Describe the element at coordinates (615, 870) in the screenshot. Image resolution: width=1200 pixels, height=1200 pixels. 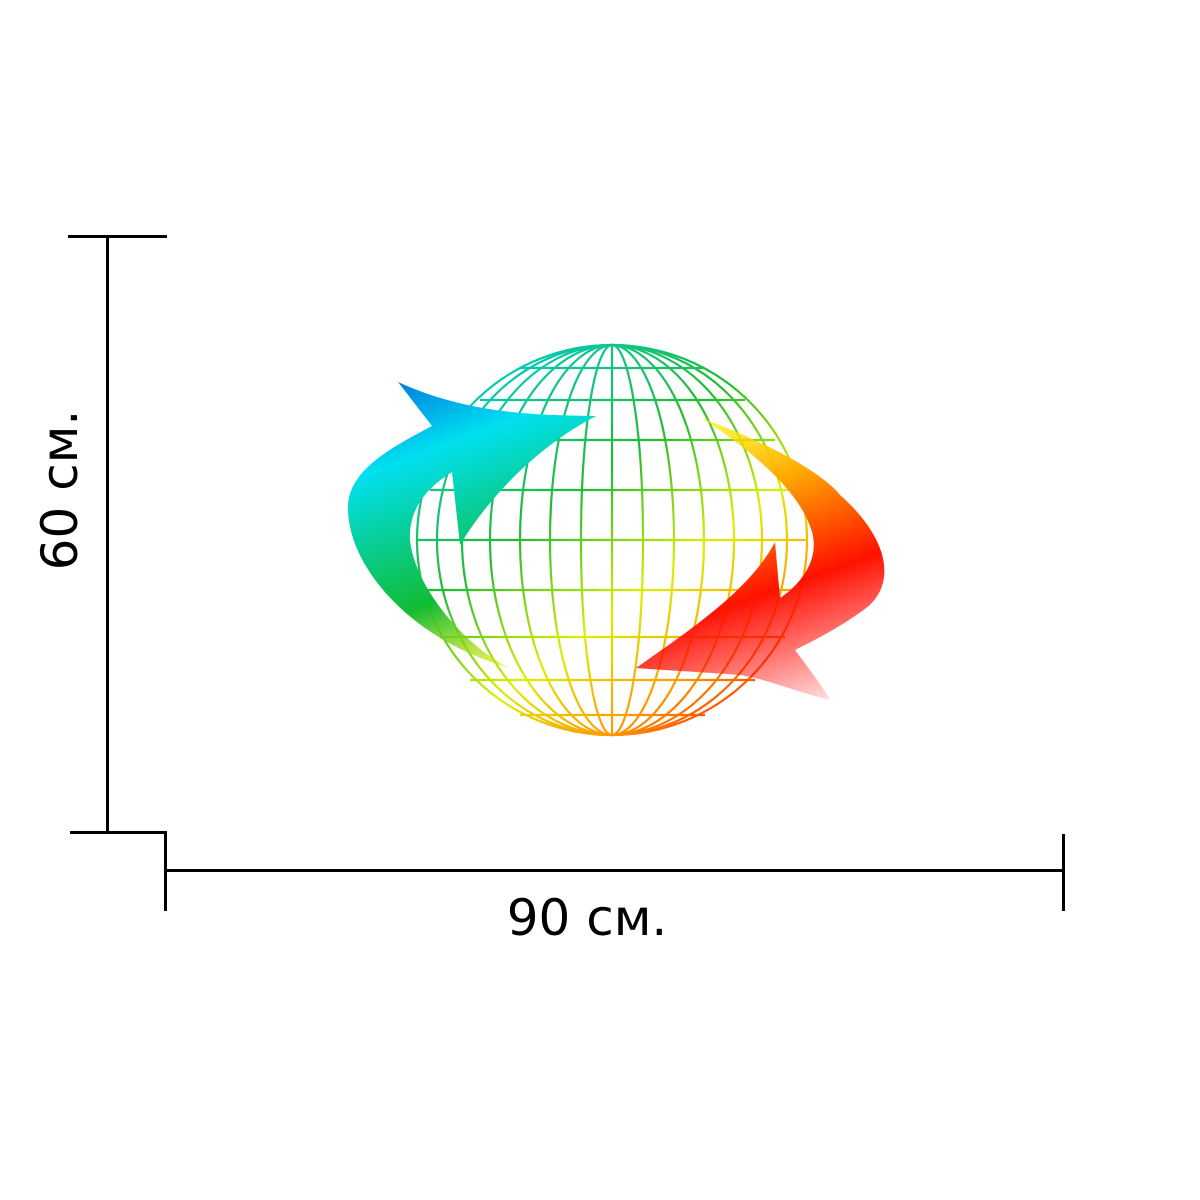
I see `width-dimension-line` at that location.